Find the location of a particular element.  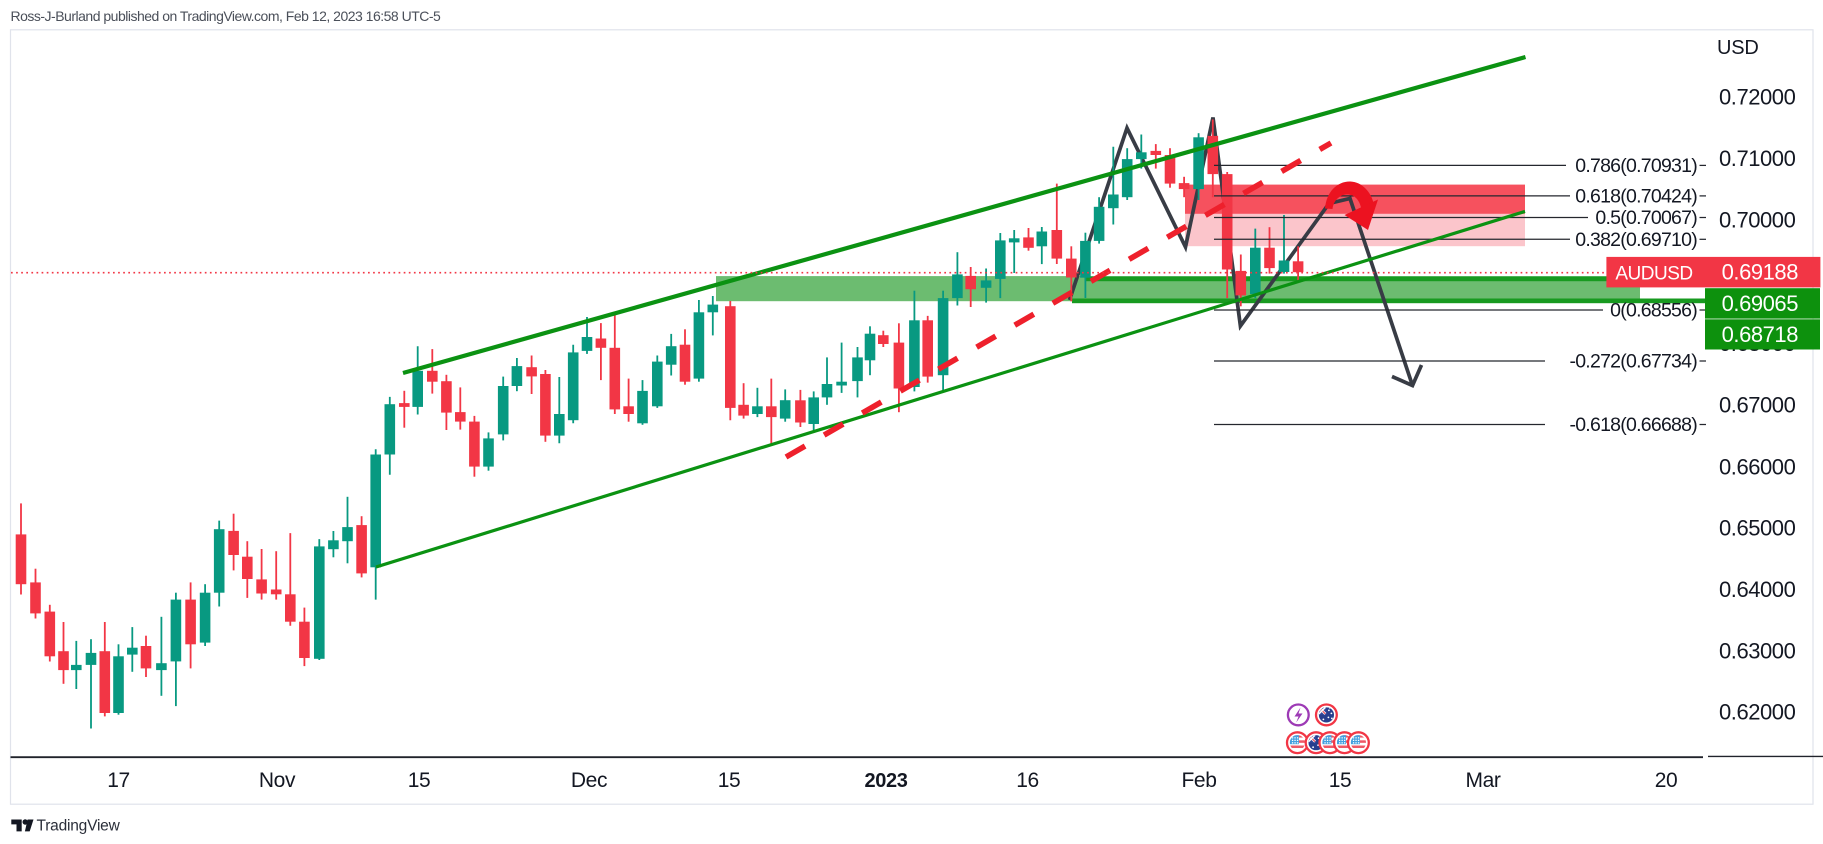

svg-text: USD is located at coordinates (1738, 48).